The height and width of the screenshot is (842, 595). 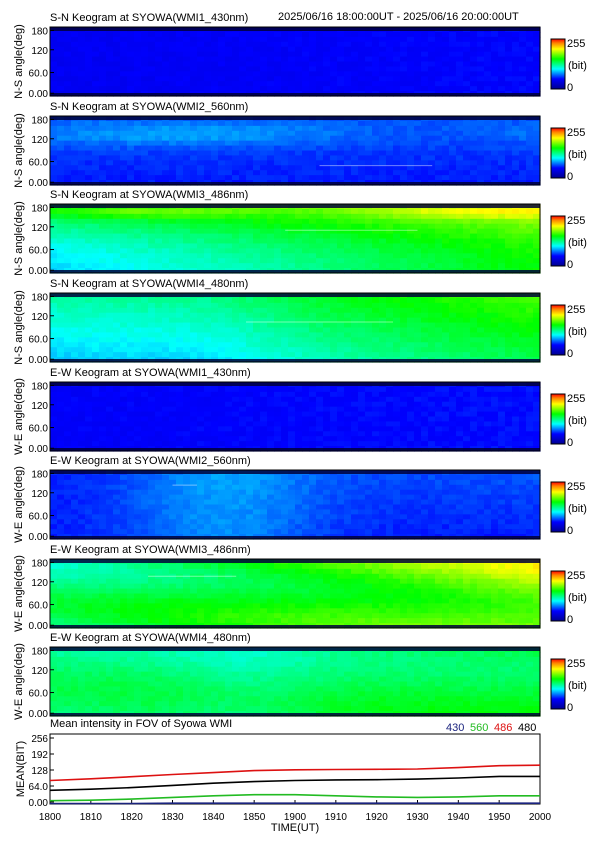 I want to click on x-axis-label: TIME(UT), so click(x=295, y=828).